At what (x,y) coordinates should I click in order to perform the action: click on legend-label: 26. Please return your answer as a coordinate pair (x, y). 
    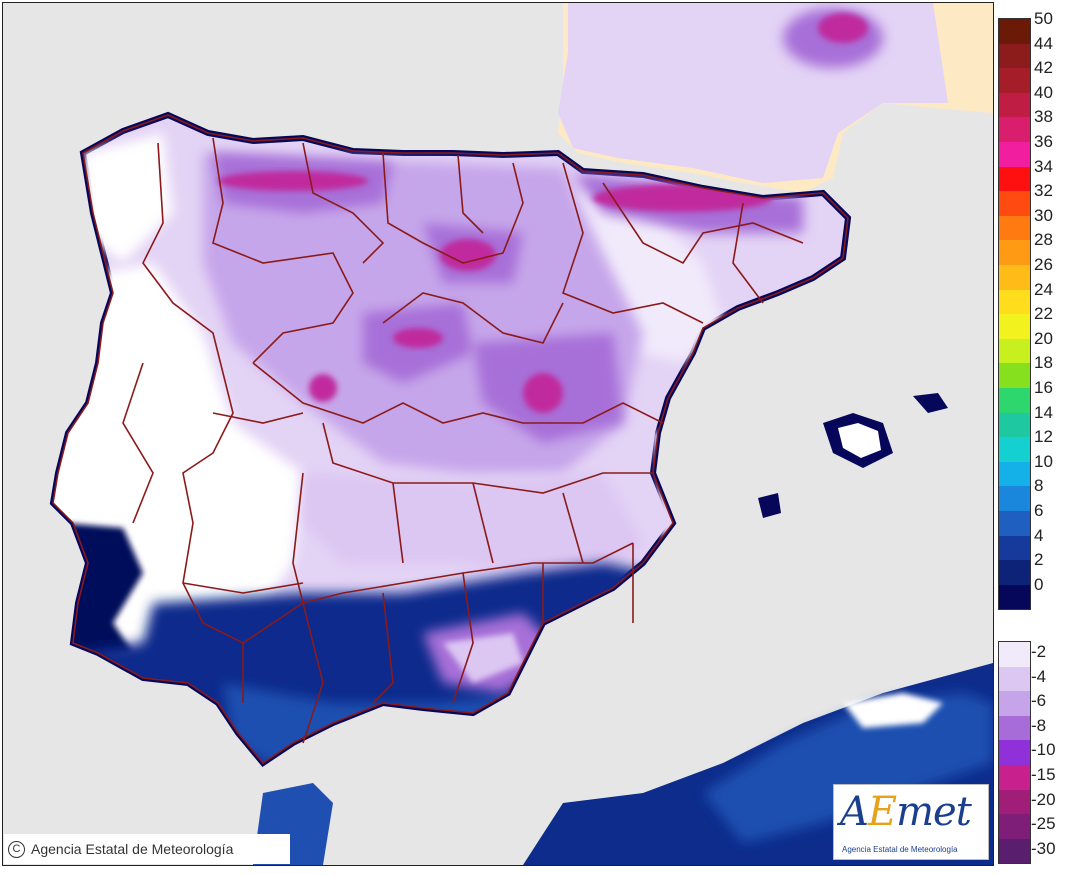
    Looking at the image, I should click on (1043, 264).